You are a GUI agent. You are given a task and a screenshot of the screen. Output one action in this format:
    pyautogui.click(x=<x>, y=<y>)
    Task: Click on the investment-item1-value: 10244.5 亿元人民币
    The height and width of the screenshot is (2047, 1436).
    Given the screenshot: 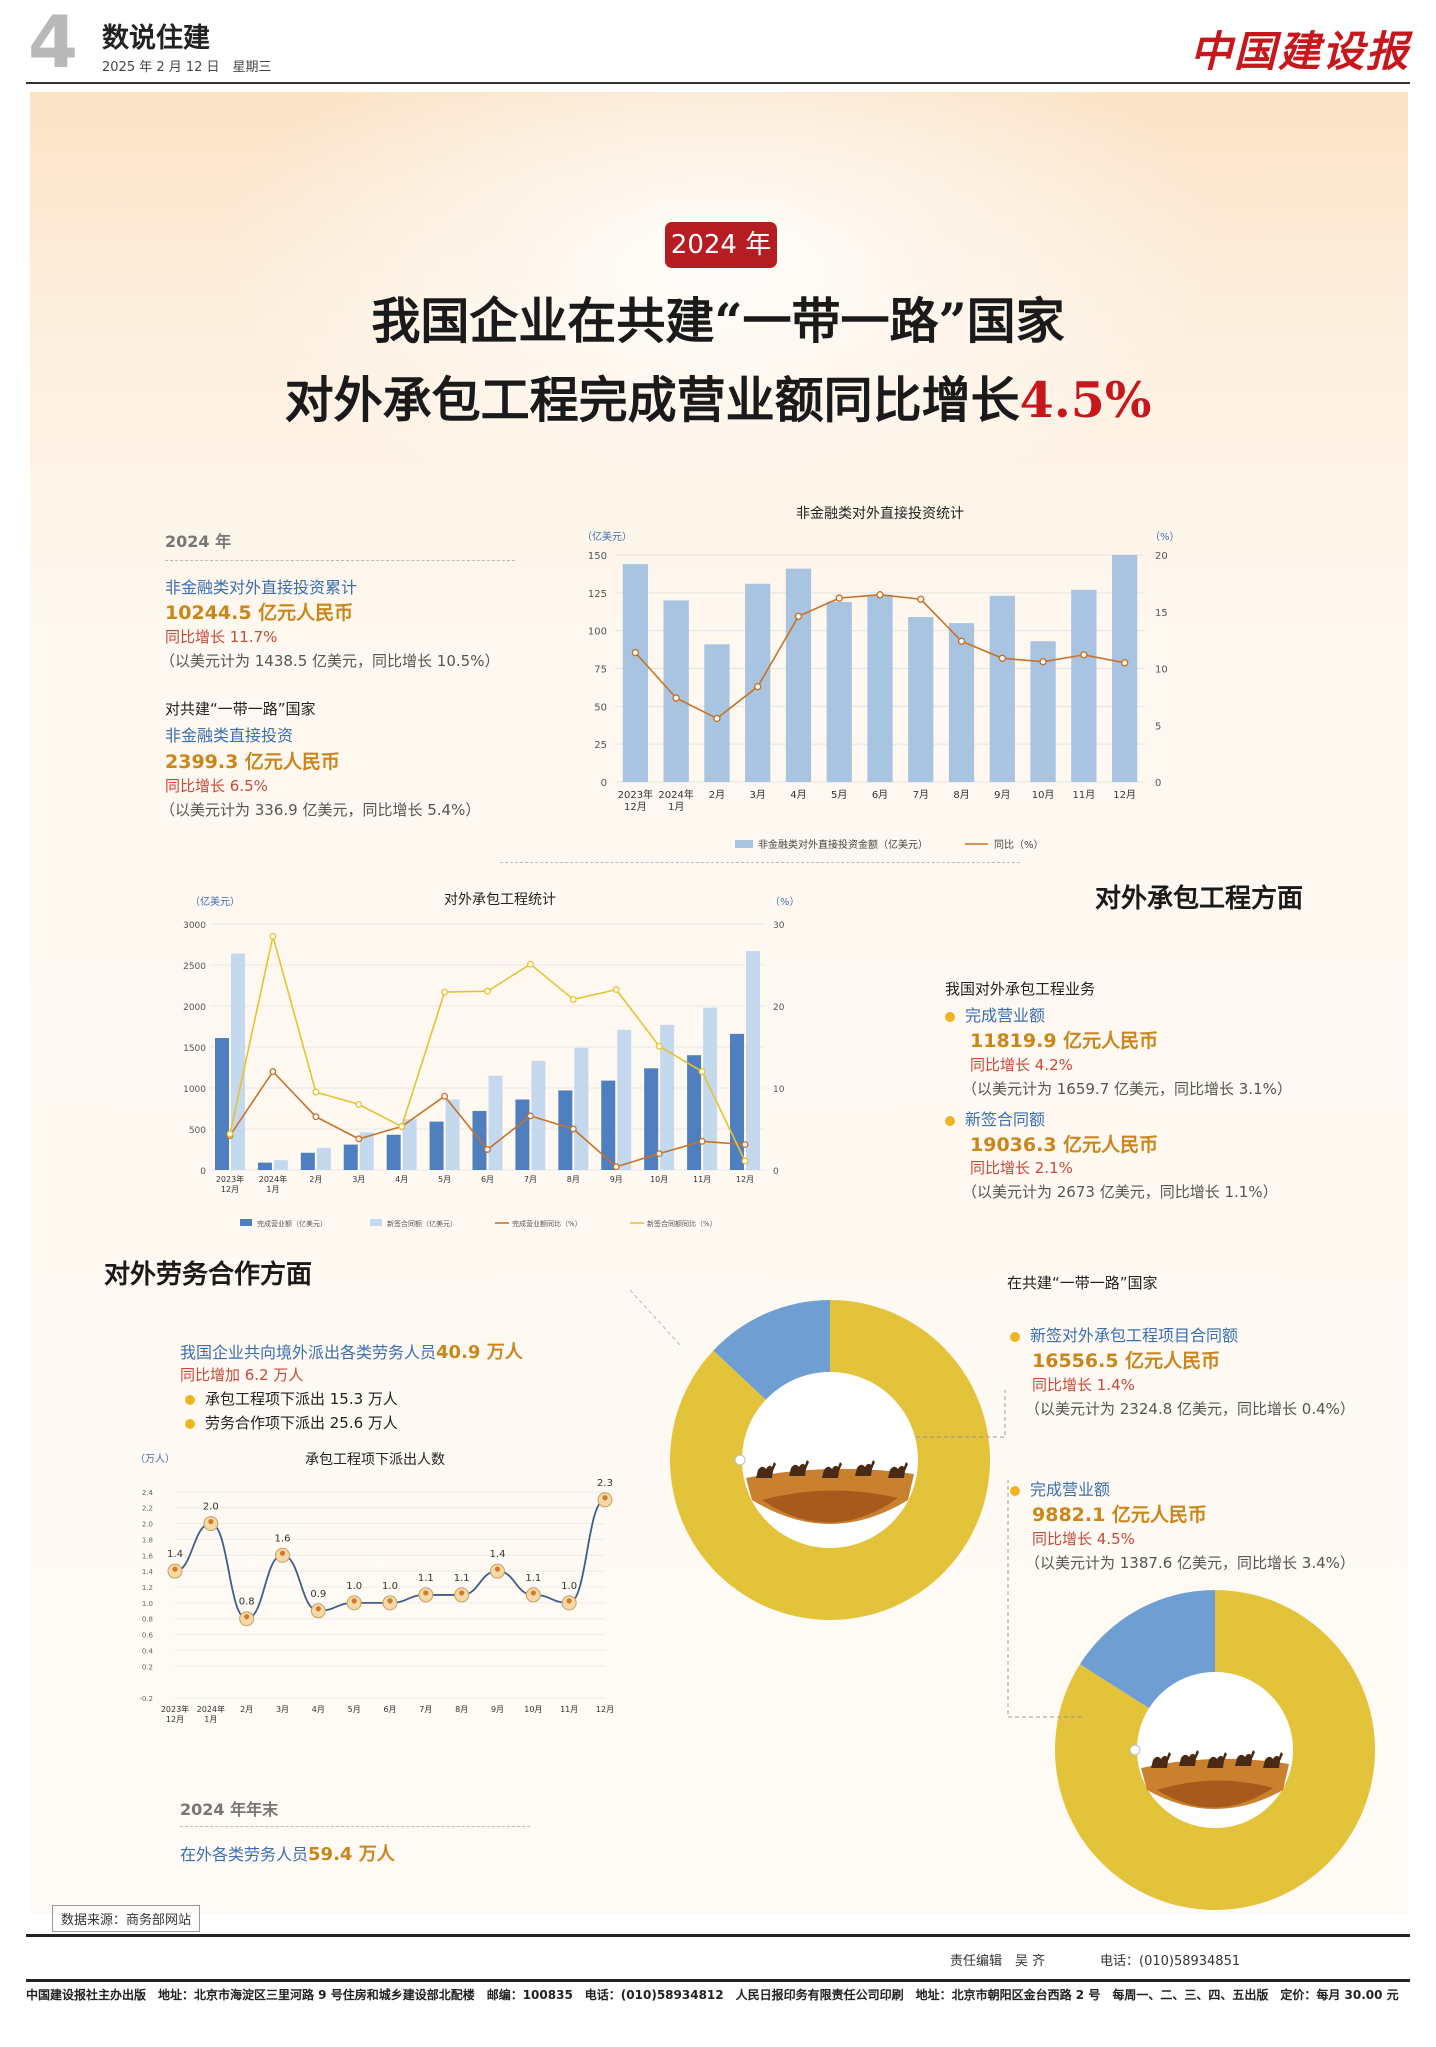 What is the action you would take?
    pyautogui.click(x=259, y=613)
    